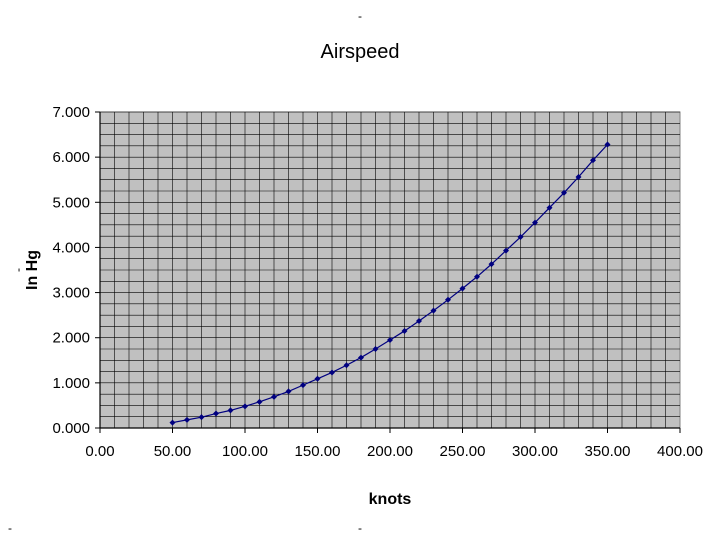 This screenshot has width=720, height=540. What do you see at coordinates (71, 247) in the screenshot?
I see `y-tick-label: 4.000` at bounding box center [71, 247].